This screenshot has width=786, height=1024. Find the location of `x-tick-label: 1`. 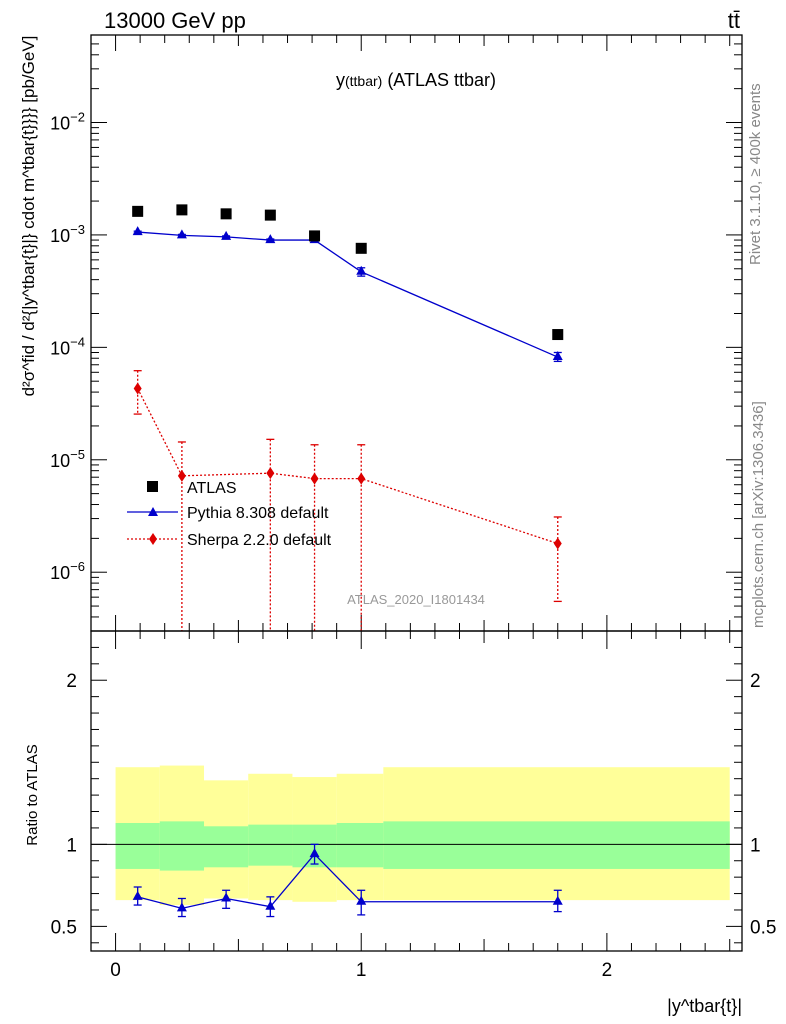

x-tick-label: 1 is located at coordinates (361, 970).